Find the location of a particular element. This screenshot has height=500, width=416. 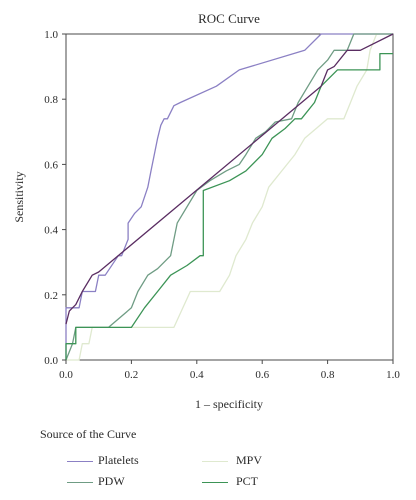

x-tick-label: 1.0 is located at coordinates (393, 375).